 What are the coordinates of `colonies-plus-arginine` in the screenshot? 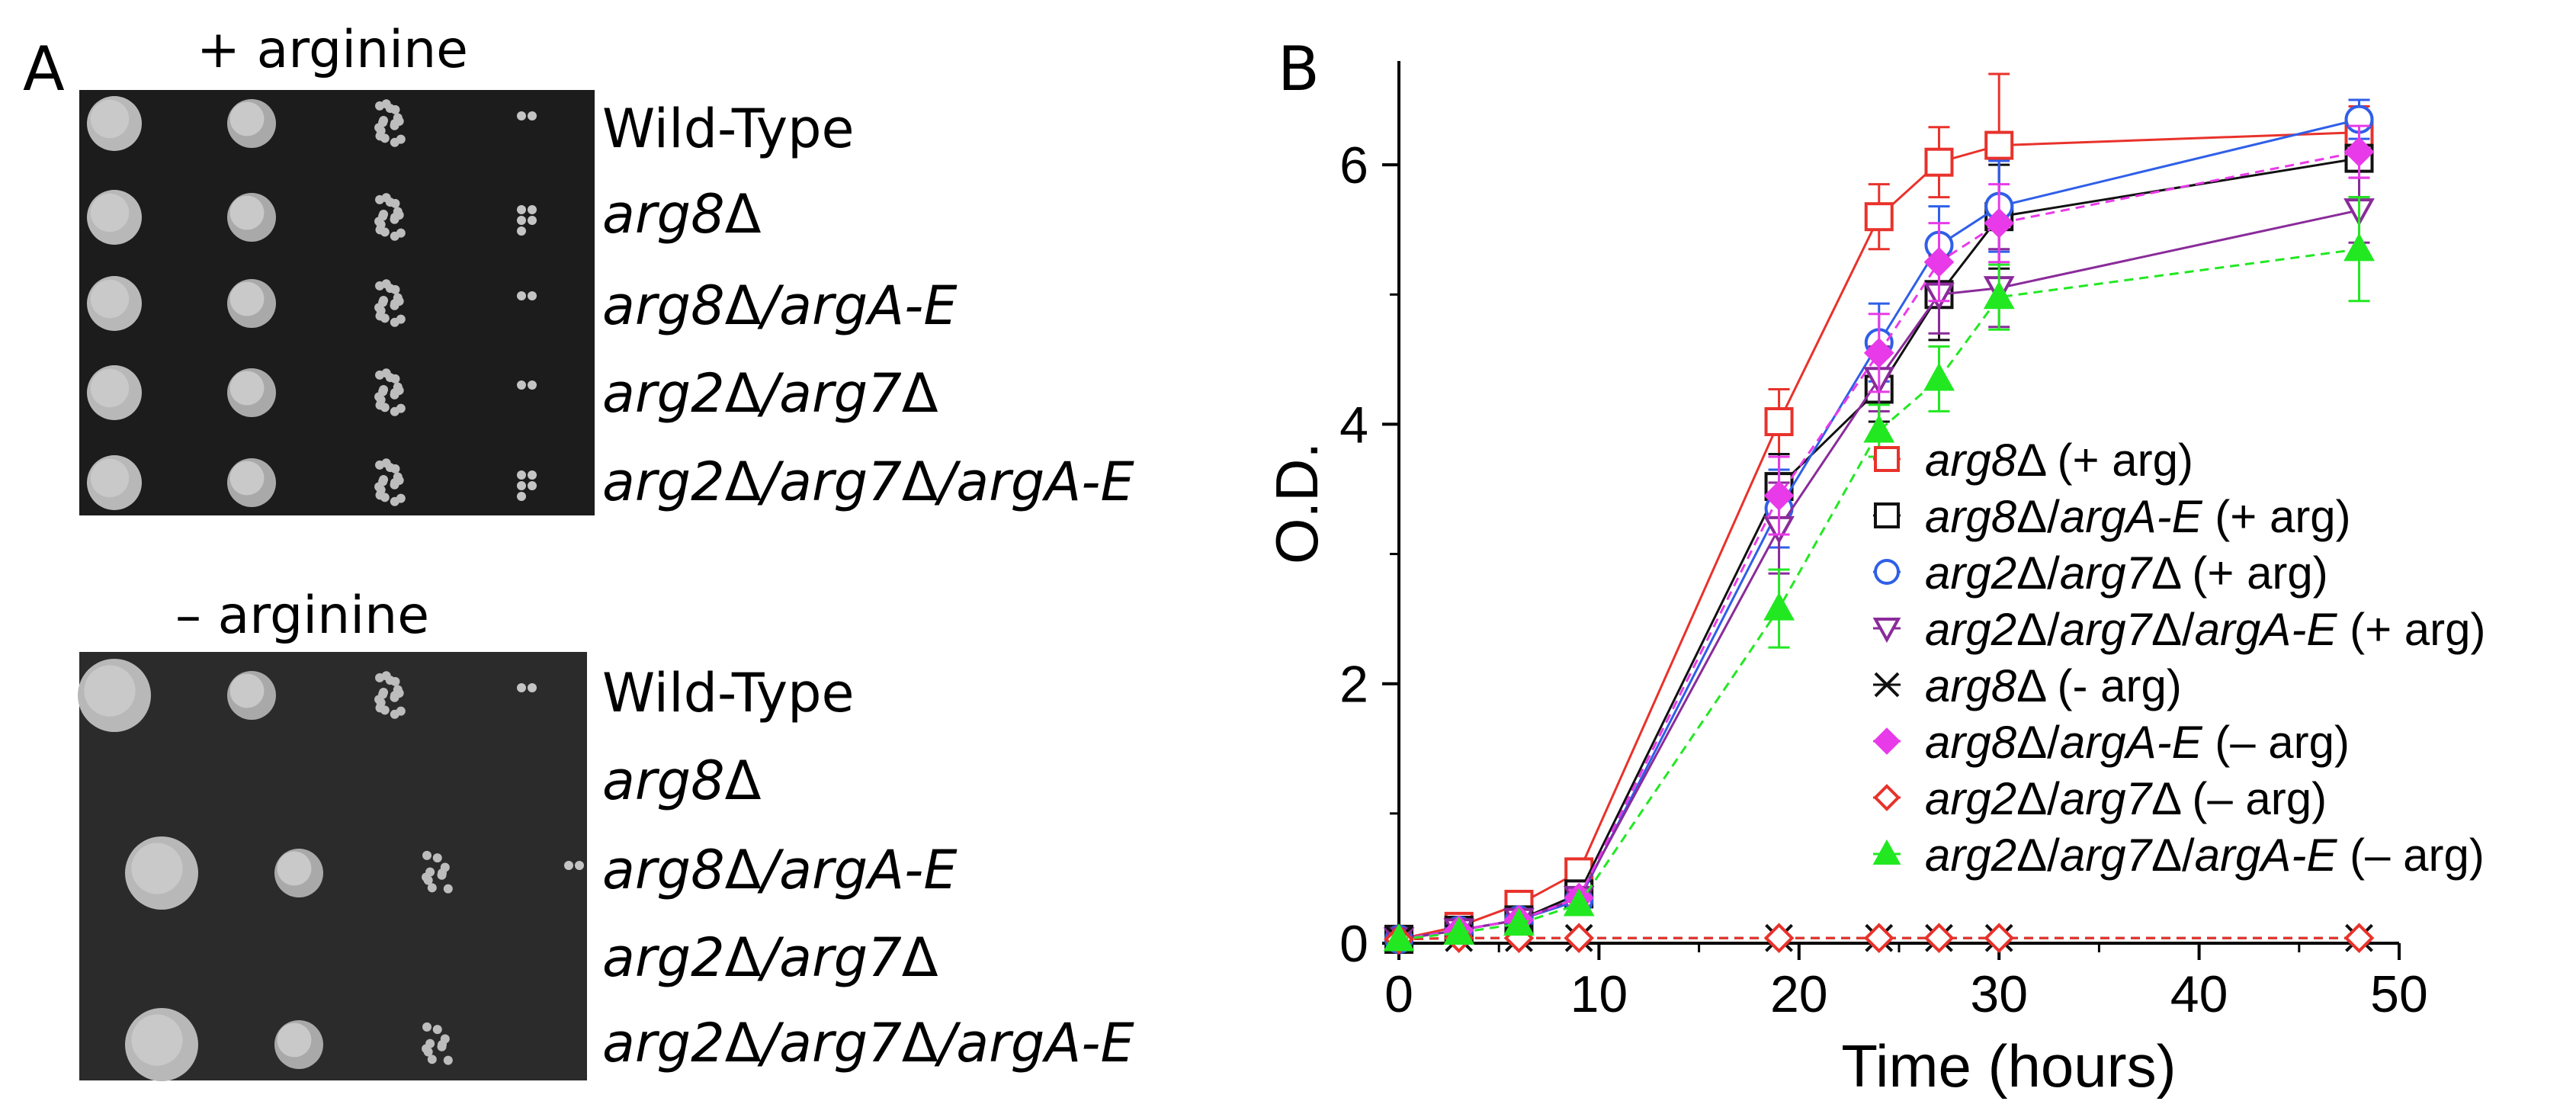 It's located at (312, 303).